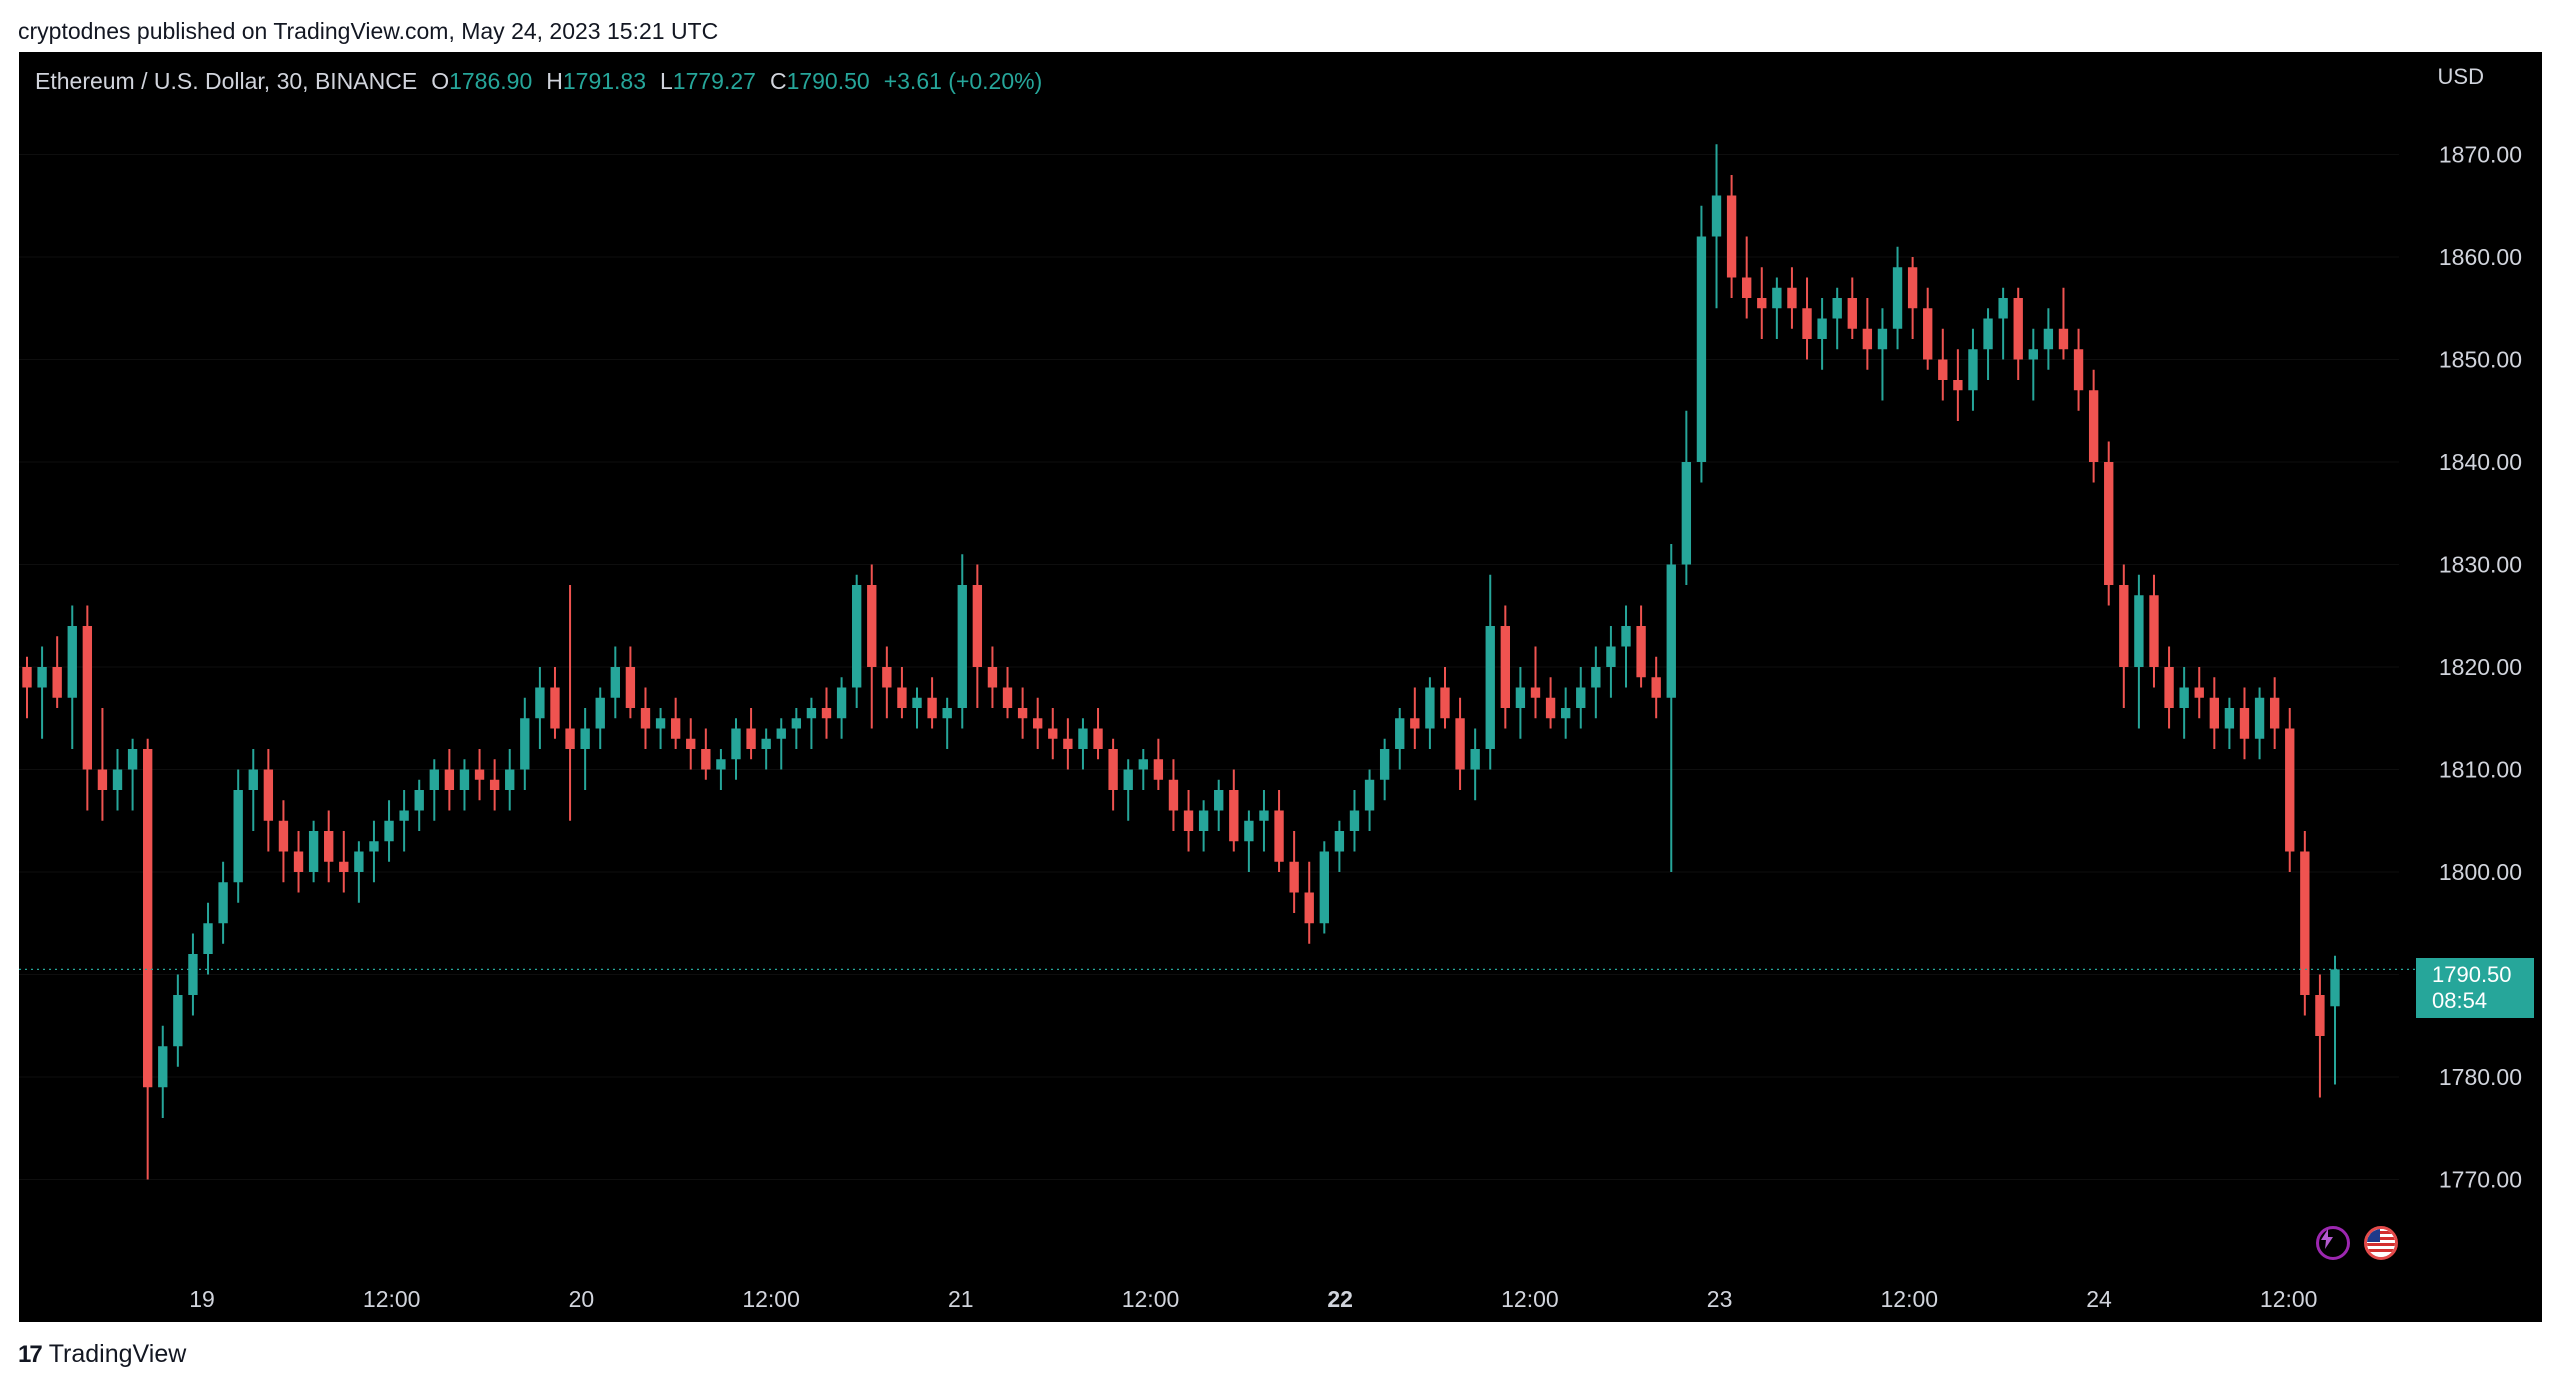 The height and width of the screenshot is (1390, 2560). I want to click on us-flag-icon, so click(2381, 1243).